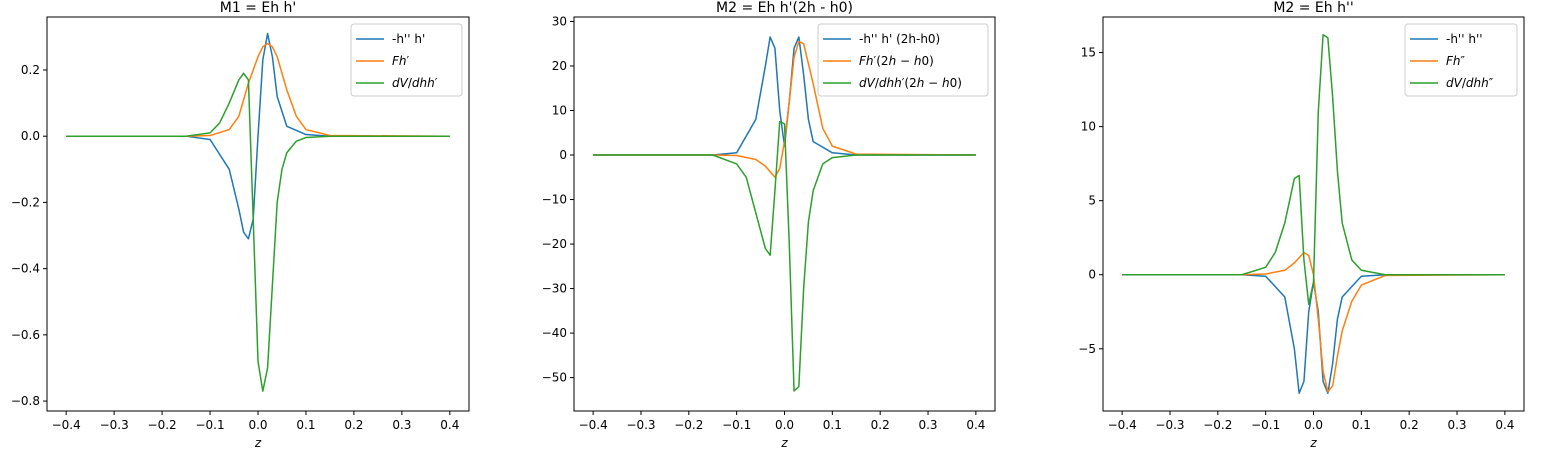 This screenshot has height=450, width=1550. What do you see at coordinates (1470, 83) in the screenshot?
I see `legend-label: dV/dhh″` at bounding box center [1470, 83].